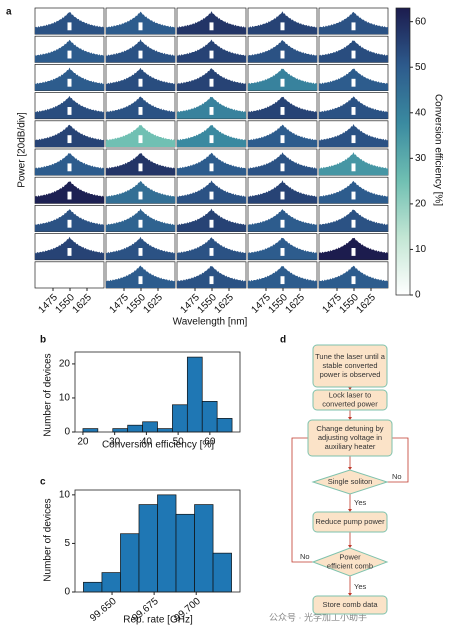 The height and width of the screenshot is (632, 450). I want to click on y-axis-label: Power [20dB/div], so click(22, 150).